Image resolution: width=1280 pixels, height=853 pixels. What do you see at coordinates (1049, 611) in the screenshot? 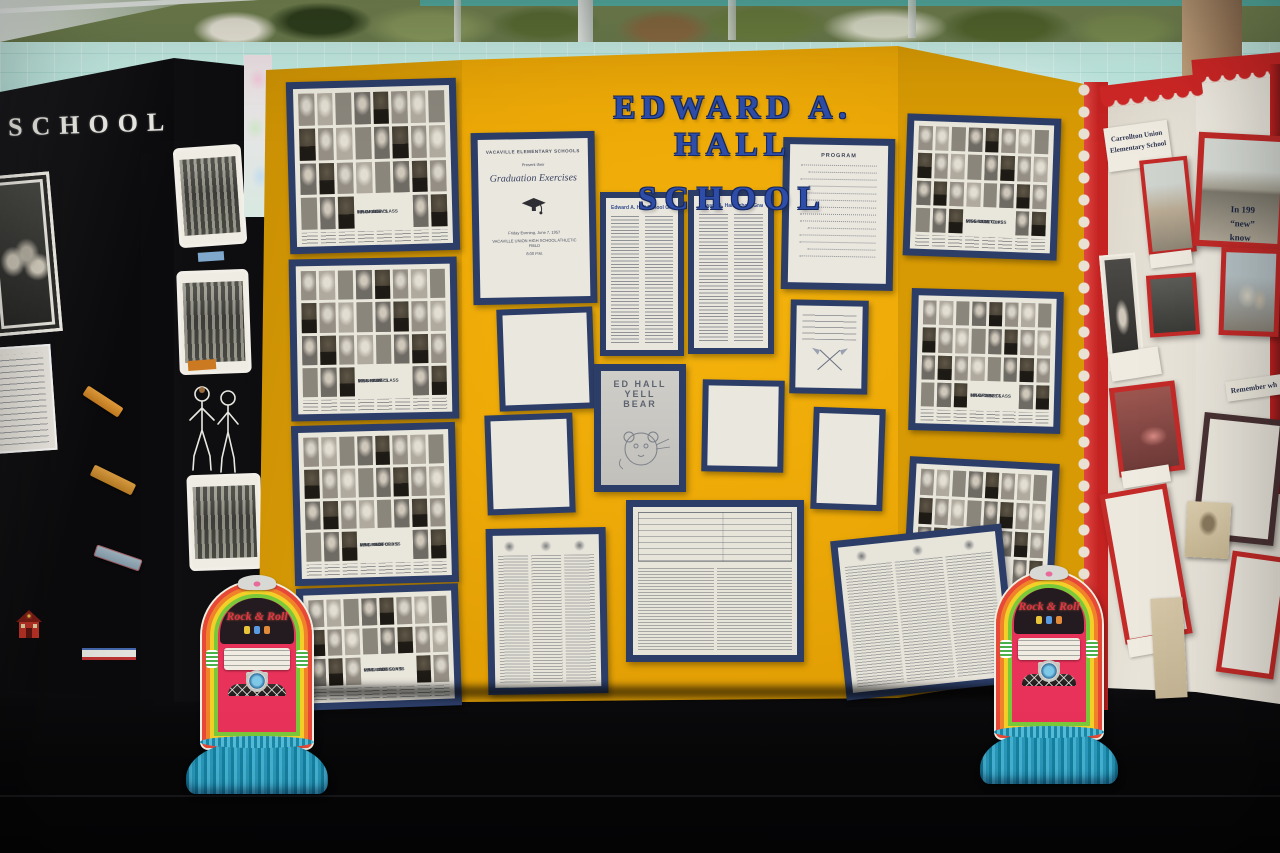
I see `jukebox-window: Rock & Roll` at bounding box center [1049, 611].